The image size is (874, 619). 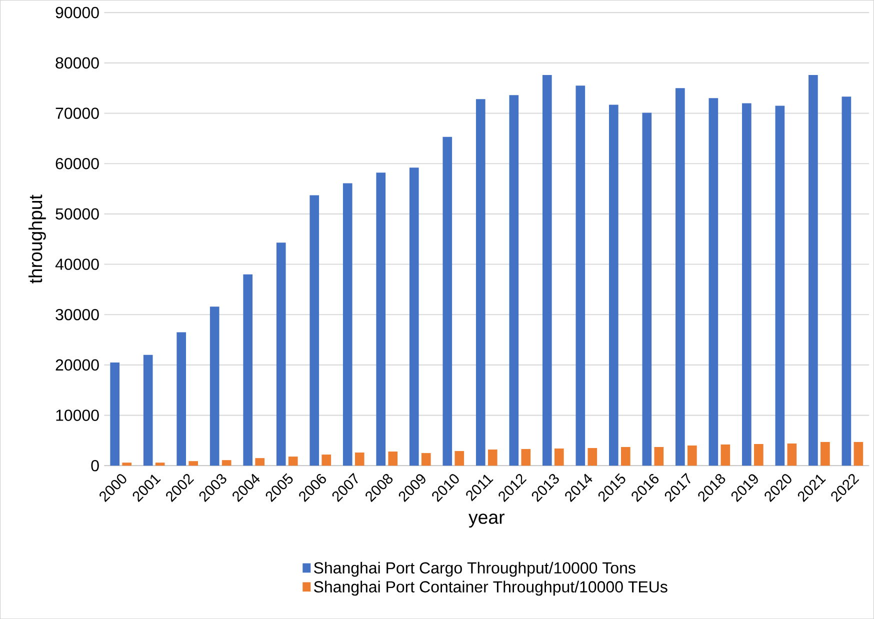 I want to click on y-tick-label: 20000, so click(x=77, y=365).